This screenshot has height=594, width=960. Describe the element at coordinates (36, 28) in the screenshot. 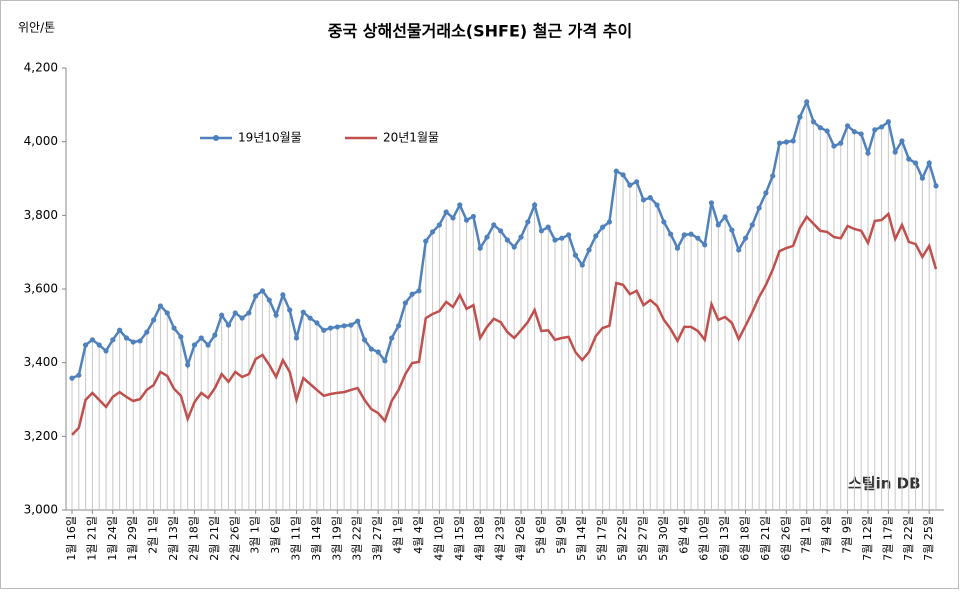

I see `y-unit: 위안/톤` at that location.